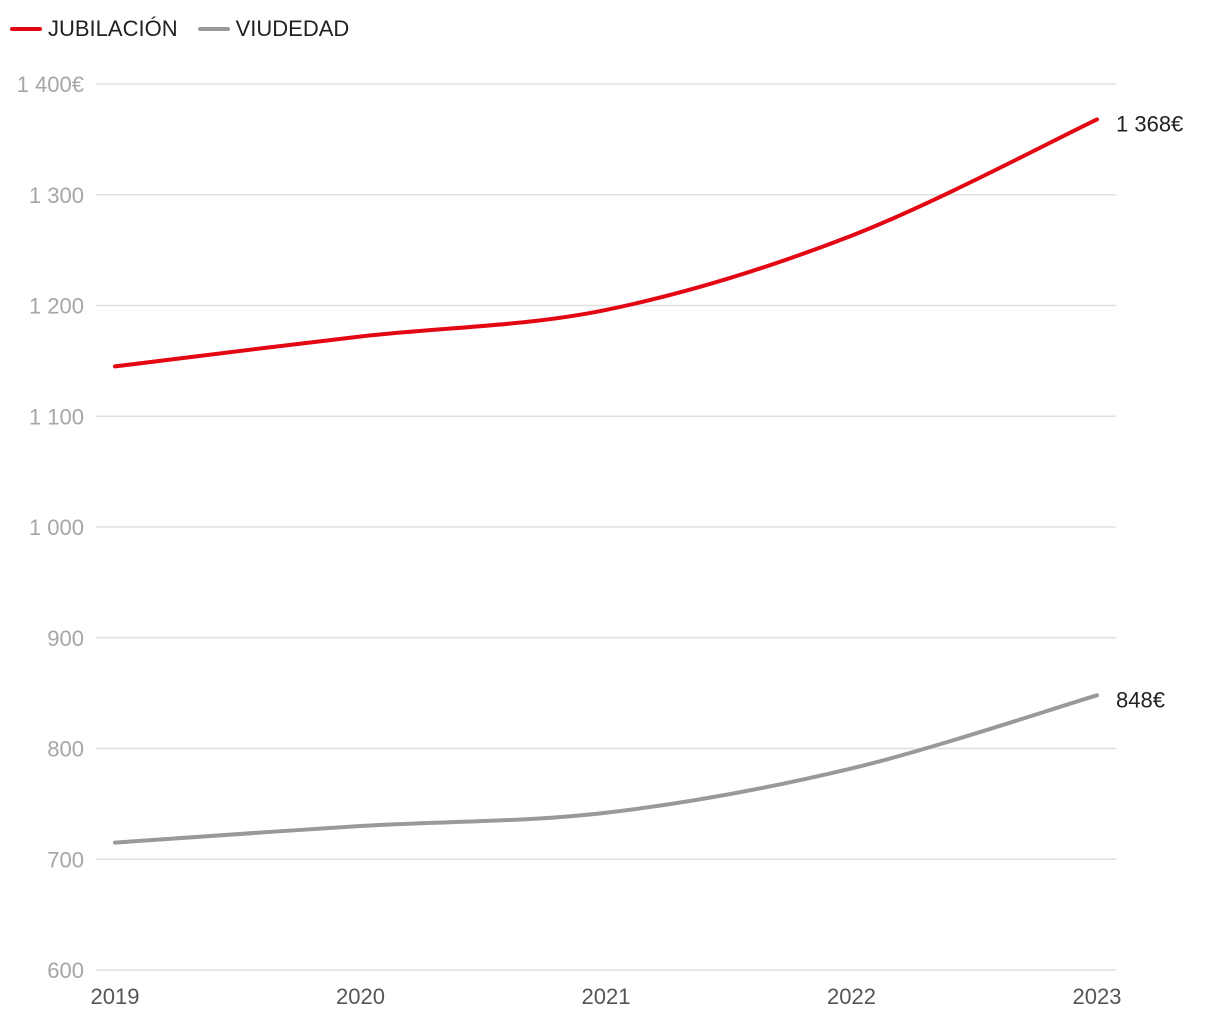  Describe the element at coordinates (65, 970) in the screenshot. I see `y-tick-label: 600` at that location.